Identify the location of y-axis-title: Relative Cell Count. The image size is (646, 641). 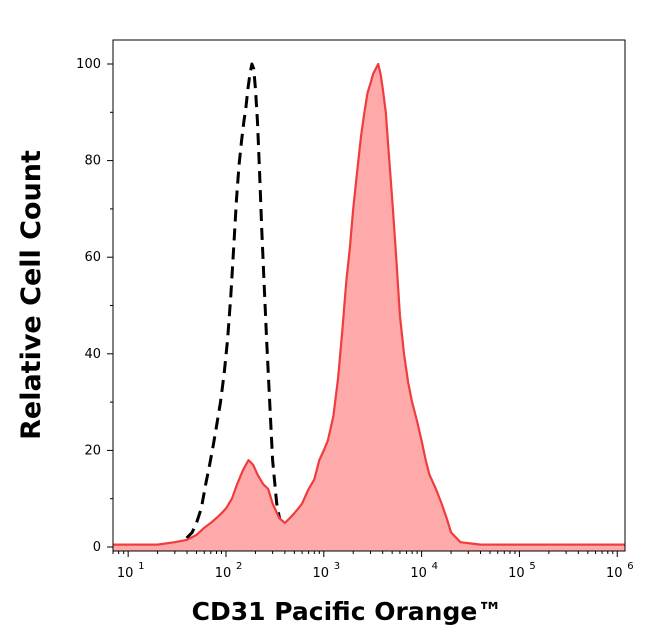
(31, 295).